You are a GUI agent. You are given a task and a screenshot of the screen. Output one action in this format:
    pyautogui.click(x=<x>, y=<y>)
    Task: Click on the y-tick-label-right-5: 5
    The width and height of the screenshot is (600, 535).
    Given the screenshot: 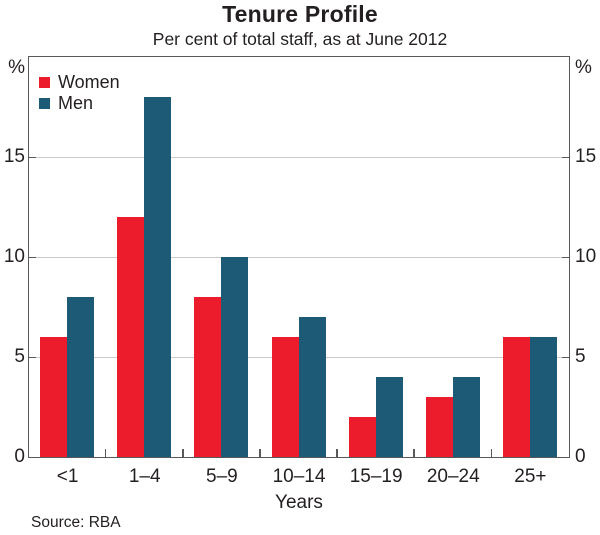 What is the action you would take?
    pyautogui.click(x=580, y=356)
    